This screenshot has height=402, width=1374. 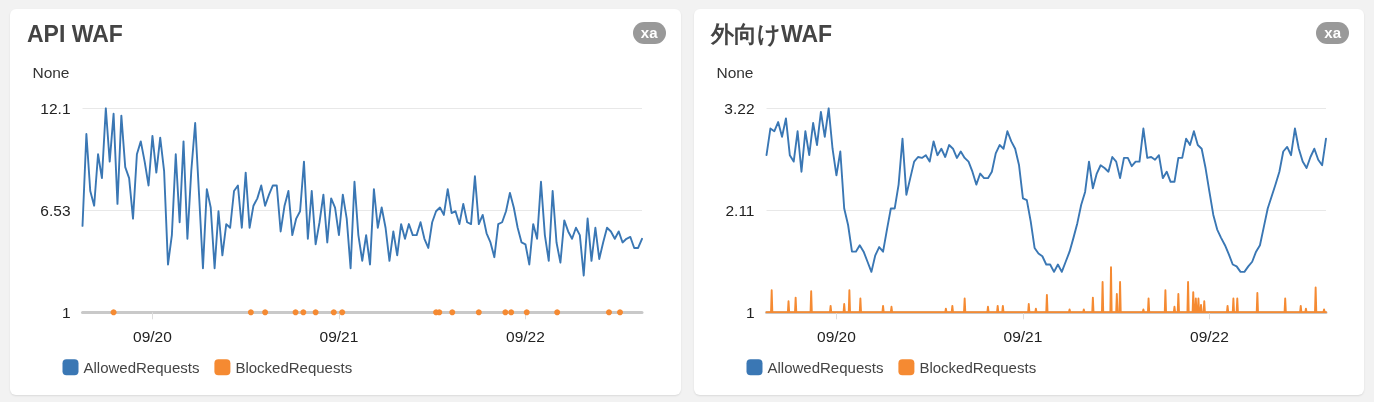 What do you see at coordinates (55, 108) in the screenshot?
I see `y-tick-label: 12.1` at bounding box center [55, 108].